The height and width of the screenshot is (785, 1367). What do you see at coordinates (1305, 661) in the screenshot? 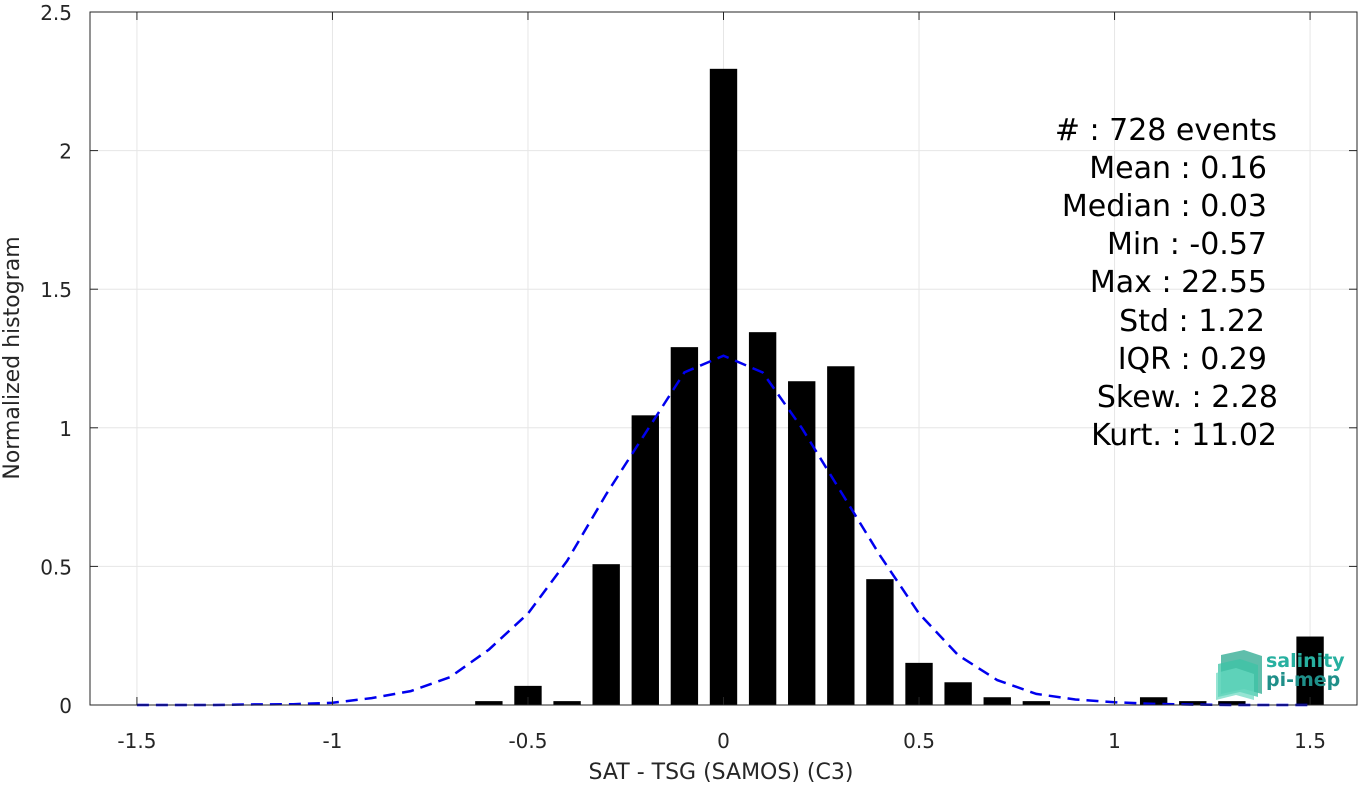
I see `logo-salinity-text: salinity` at bounding box center [1305, 661].